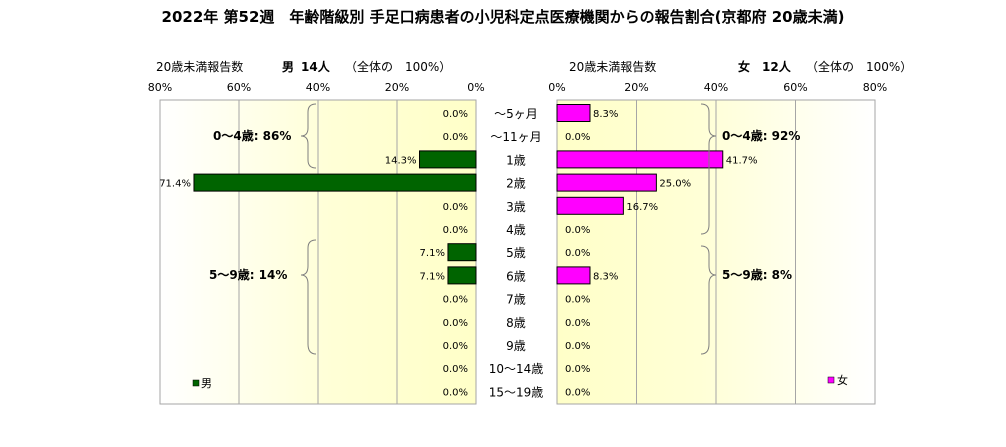 The height and width of the screenshot is (447, 1006). I want to click on left-x-tick-label: 0%, so click(475, 87).